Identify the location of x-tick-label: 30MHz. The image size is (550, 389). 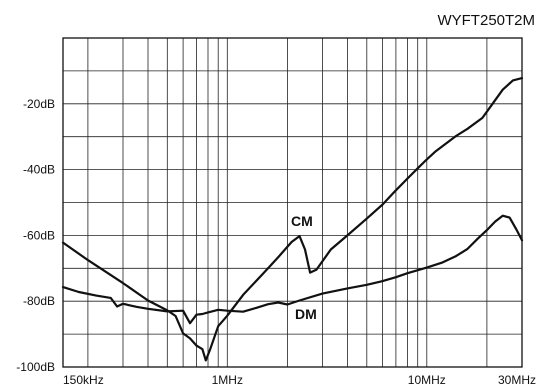
(517, 380).